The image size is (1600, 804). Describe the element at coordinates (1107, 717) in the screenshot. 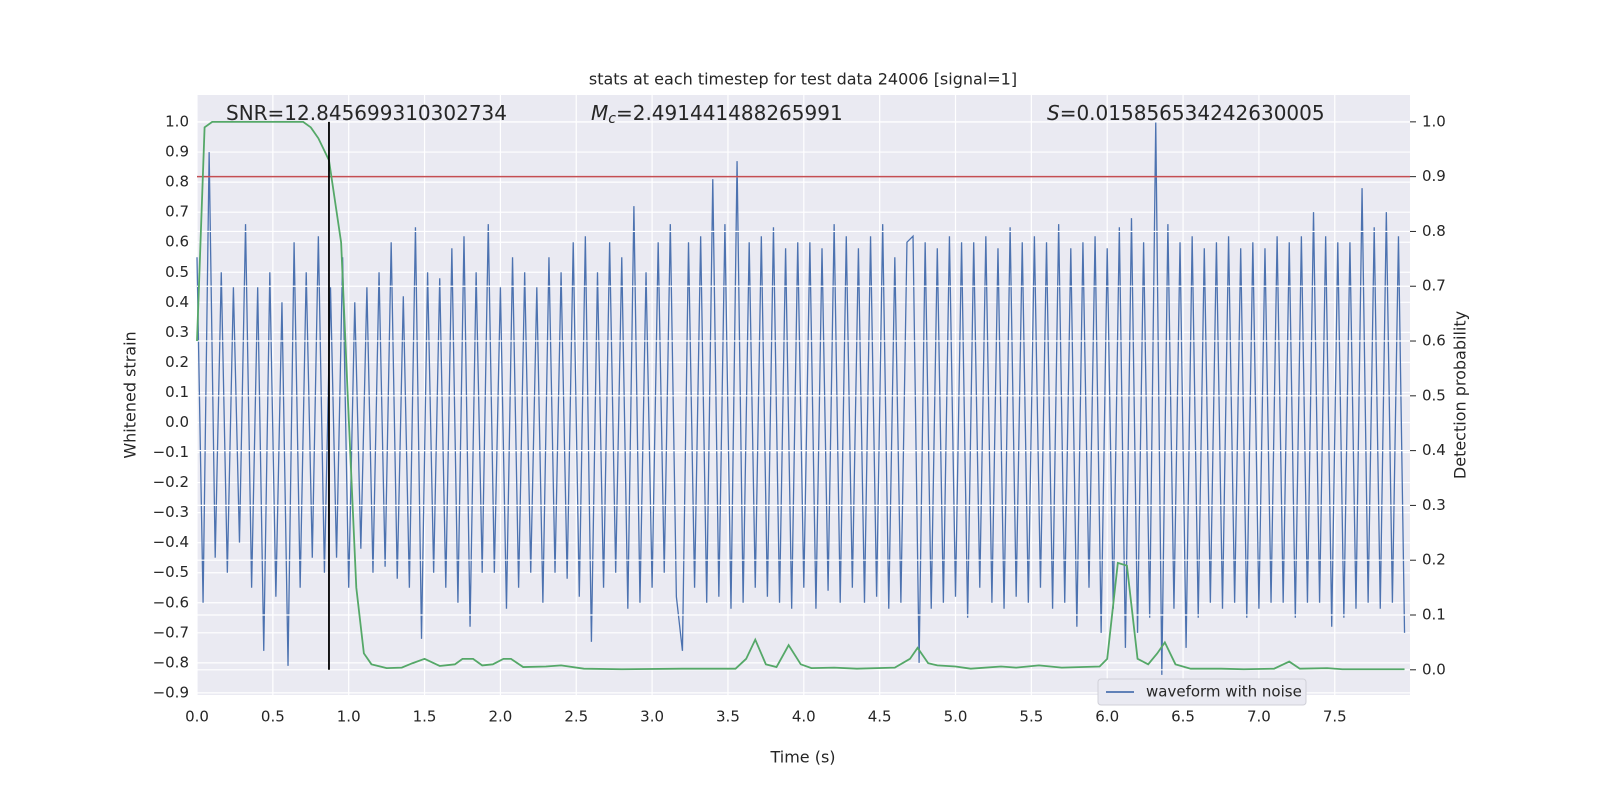

I see `x-tick-label: 6.0` at that location.